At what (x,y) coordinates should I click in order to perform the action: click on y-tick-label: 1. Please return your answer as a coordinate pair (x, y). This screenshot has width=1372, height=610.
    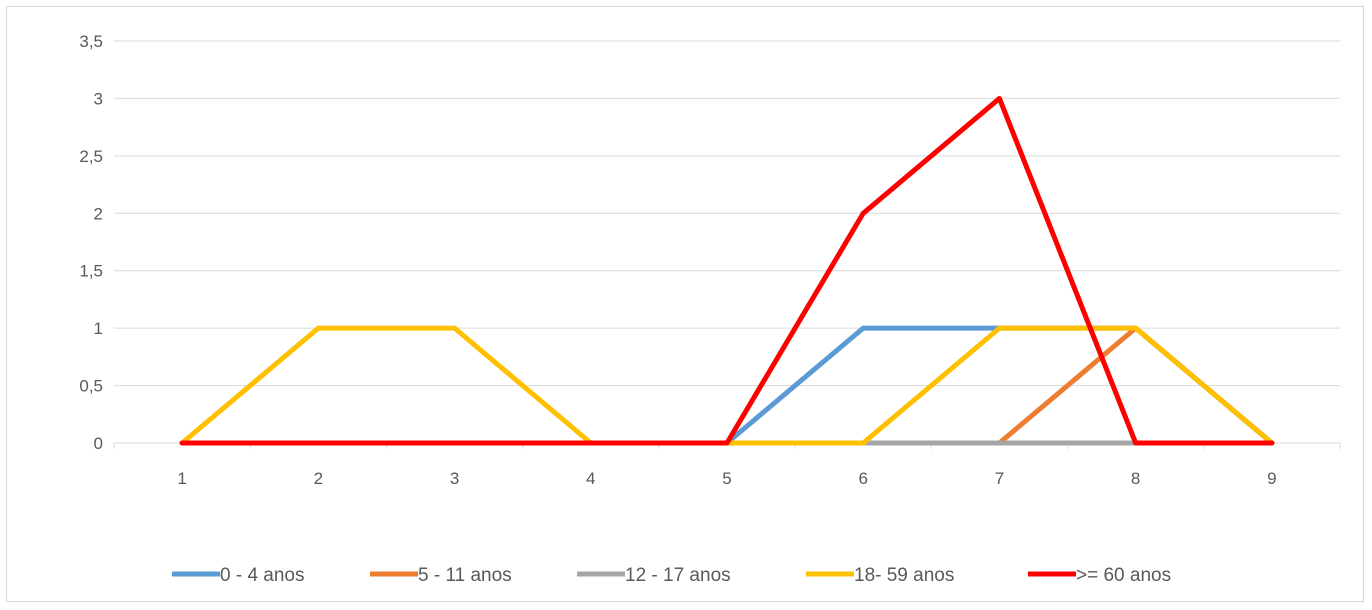
    Looking at the image, I should click on (98, 328).